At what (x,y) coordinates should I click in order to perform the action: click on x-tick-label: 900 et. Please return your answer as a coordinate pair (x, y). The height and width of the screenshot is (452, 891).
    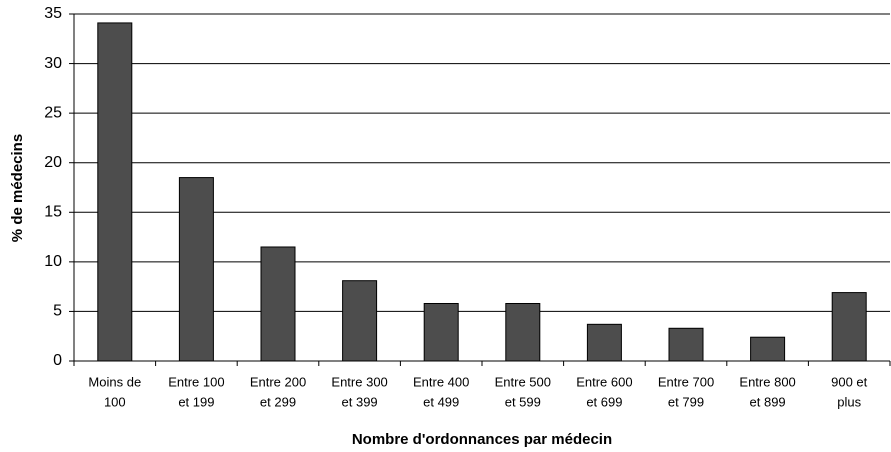
    Looking at the image, I should click on (849, 381).